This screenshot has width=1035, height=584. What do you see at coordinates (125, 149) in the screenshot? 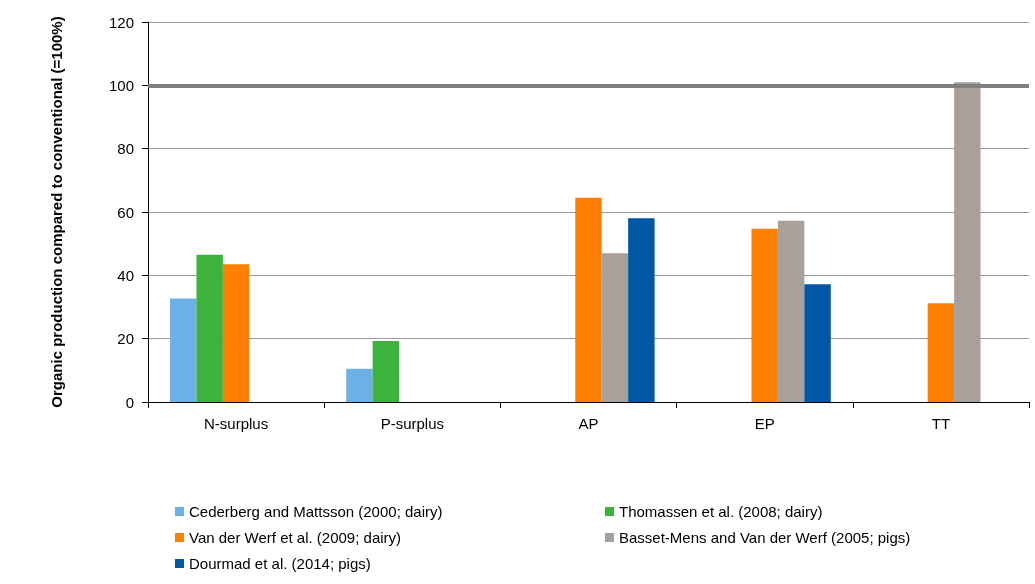
I see `y-tick-label: 80` at bounding box center [125, 149].